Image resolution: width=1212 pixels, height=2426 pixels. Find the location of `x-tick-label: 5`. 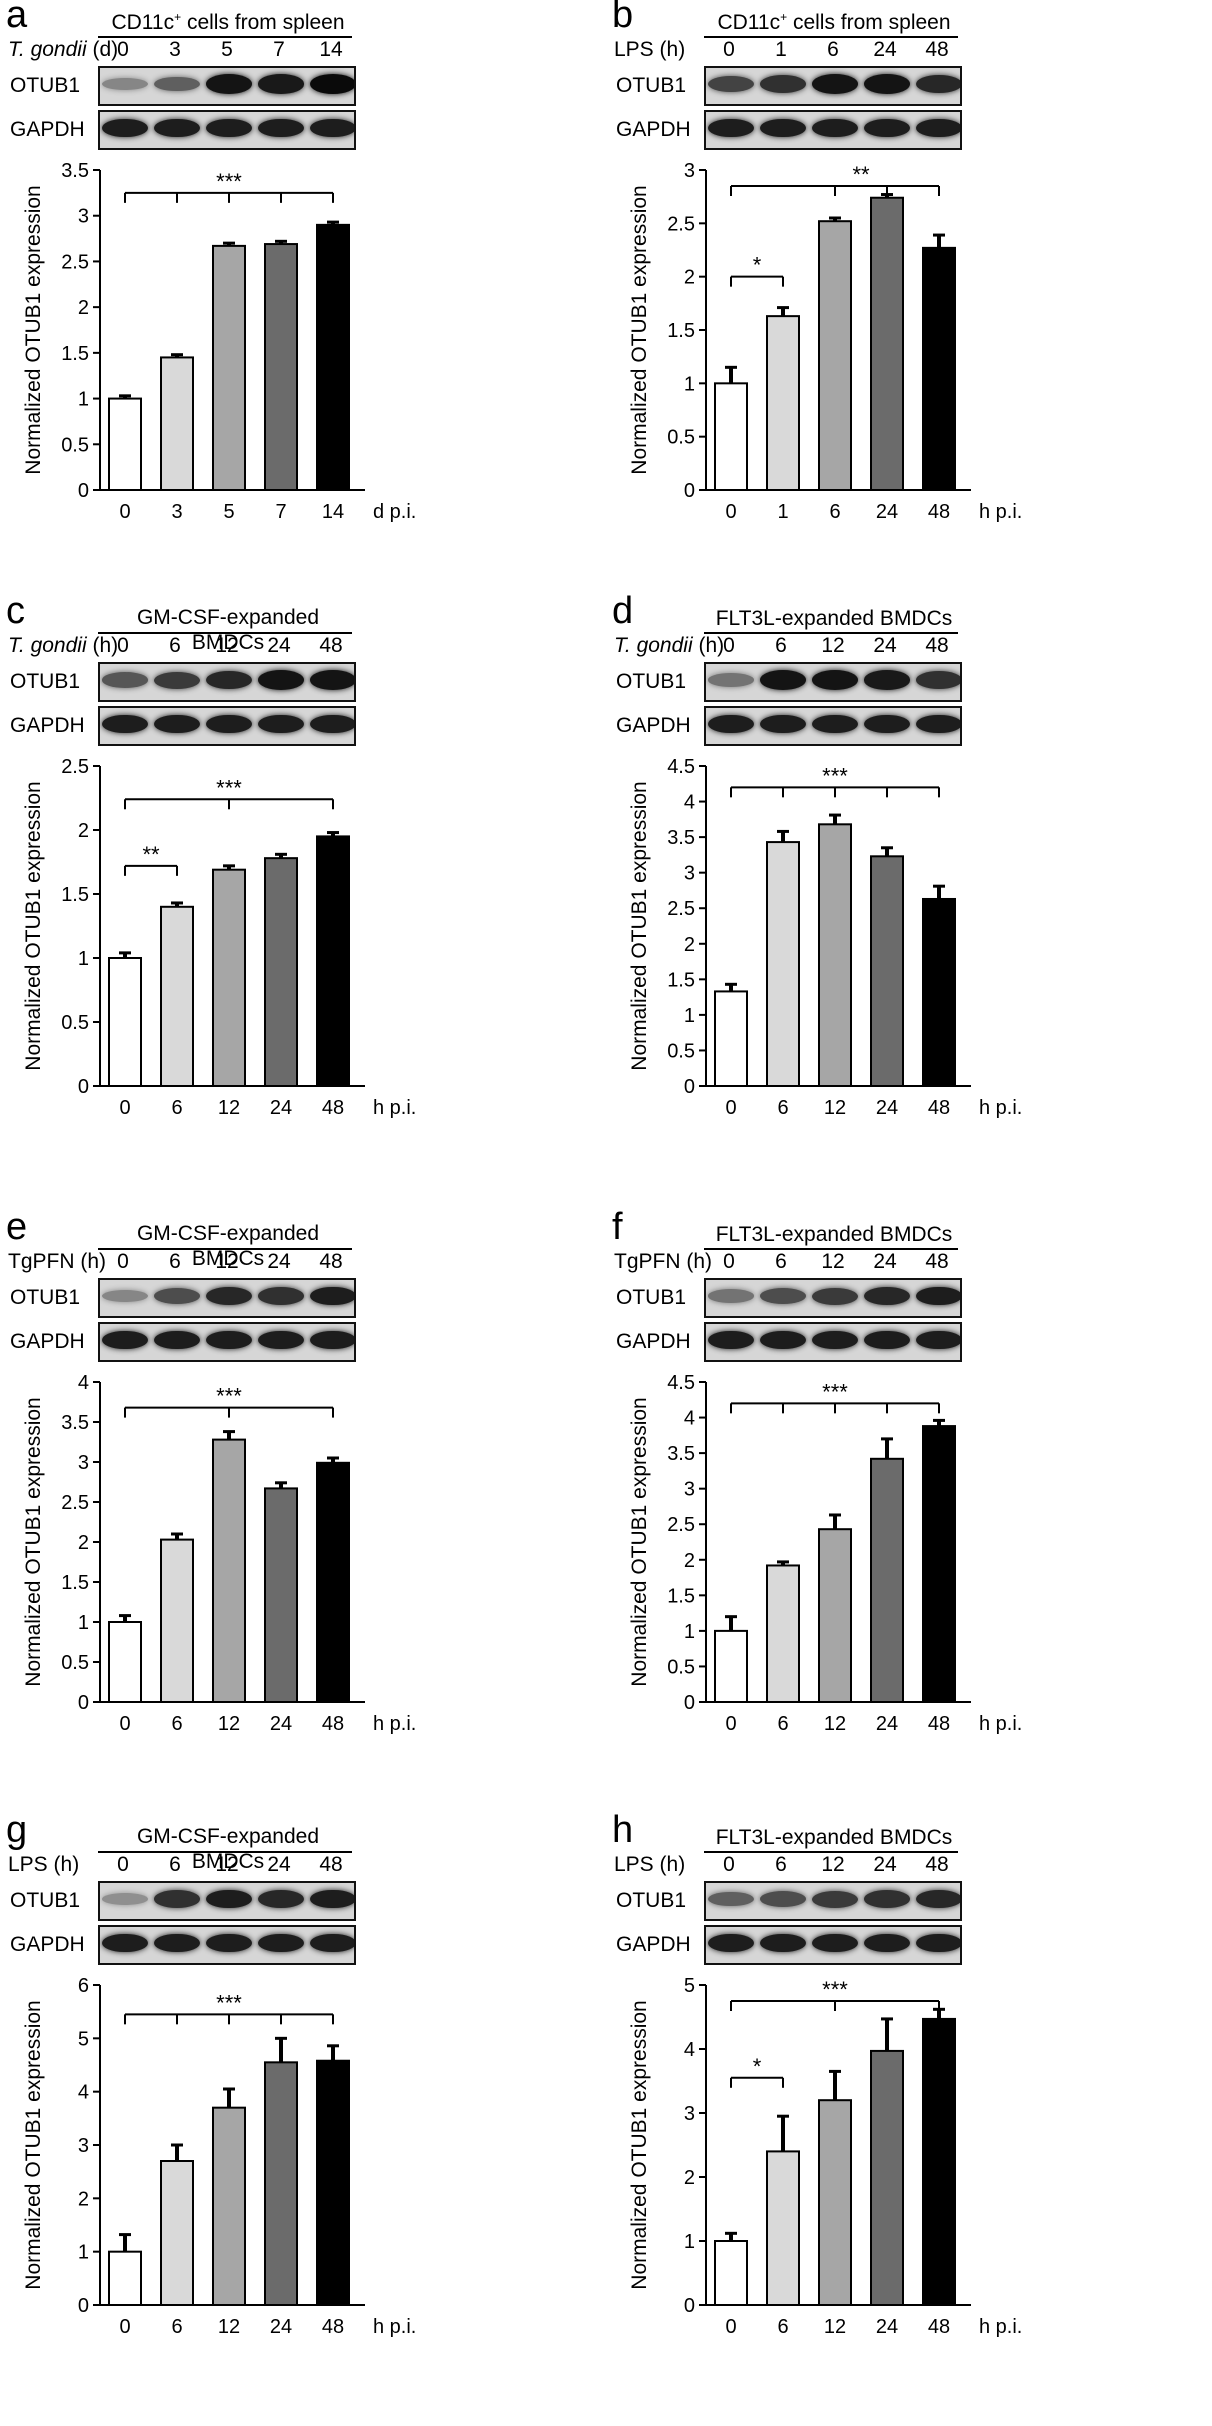

x-tick-label: 5 is located at coordinates (228, 512).